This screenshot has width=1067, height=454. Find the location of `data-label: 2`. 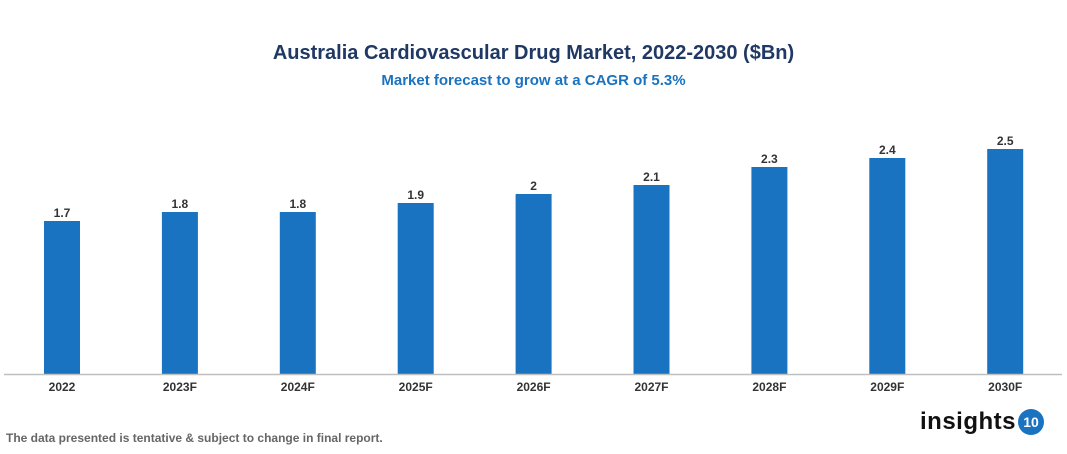

data-label: 2 is located at coordinates (533, 186).